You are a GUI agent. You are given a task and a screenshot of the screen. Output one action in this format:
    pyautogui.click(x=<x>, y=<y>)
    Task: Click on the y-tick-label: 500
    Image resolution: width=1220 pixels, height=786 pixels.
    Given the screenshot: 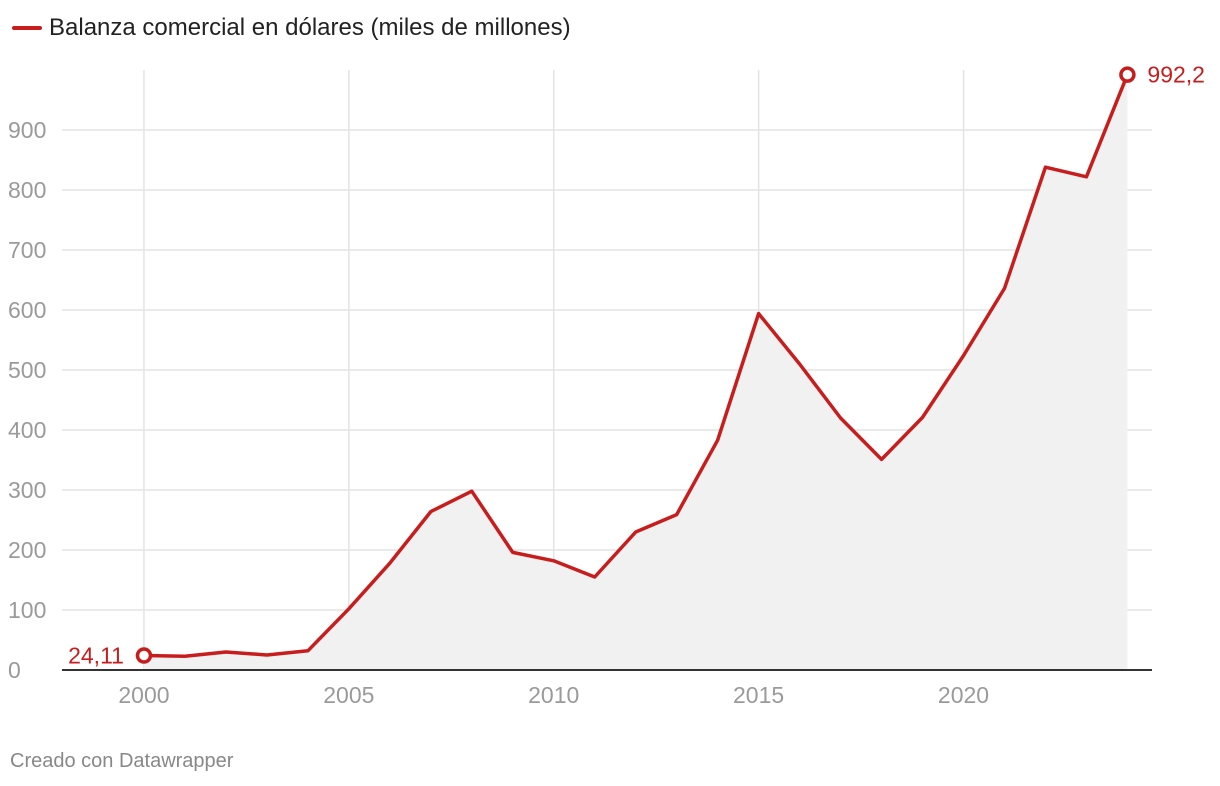 What is the action you would take?
    pyautogui.click(x=27, y=370)
    